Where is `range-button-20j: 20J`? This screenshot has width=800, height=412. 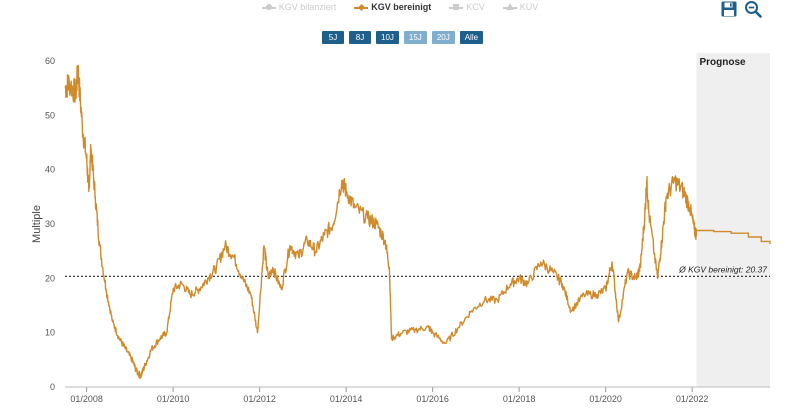
range-button-20j: 20J is located at coordinates (443, 37).